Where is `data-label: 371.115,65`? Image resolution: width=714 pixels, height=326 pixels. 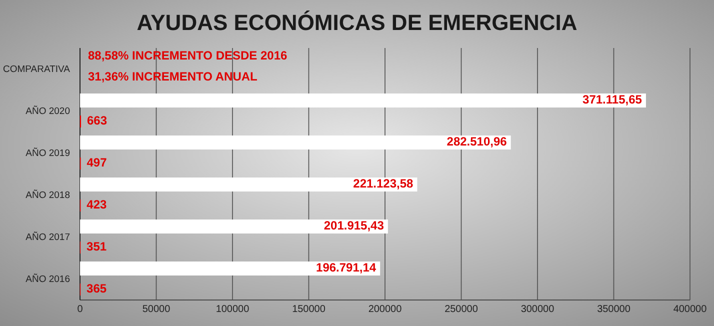
data-label: 371.115,65 is located at coordinates (612, 99).